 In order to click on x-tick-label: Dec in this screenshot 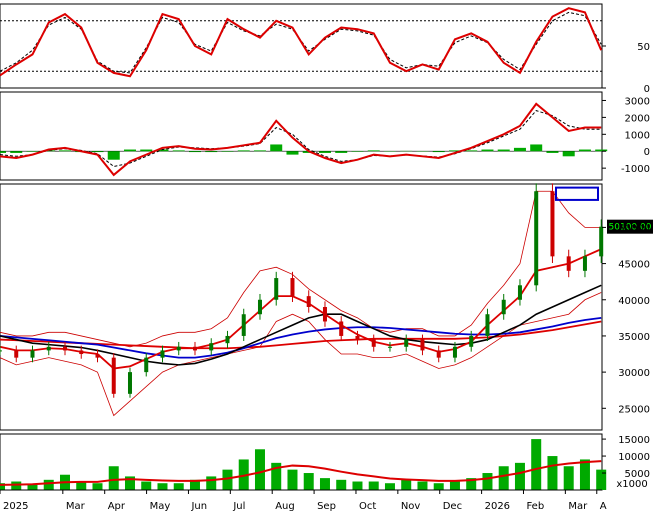, I will do `click(452, 506)`.